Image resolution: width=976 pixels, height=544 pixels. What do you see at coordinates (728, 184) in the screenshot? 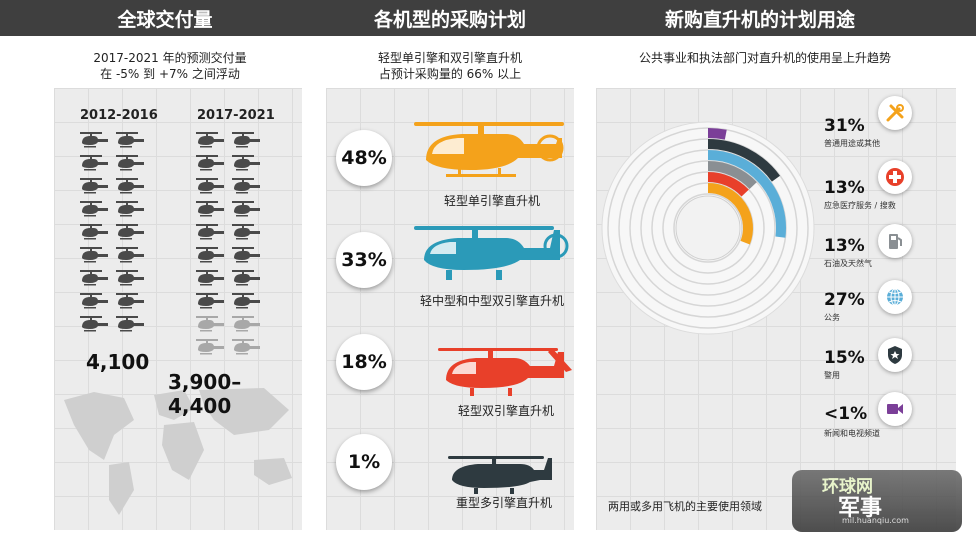
I see `ring-arc-ems` at bounding box center [728, 184].